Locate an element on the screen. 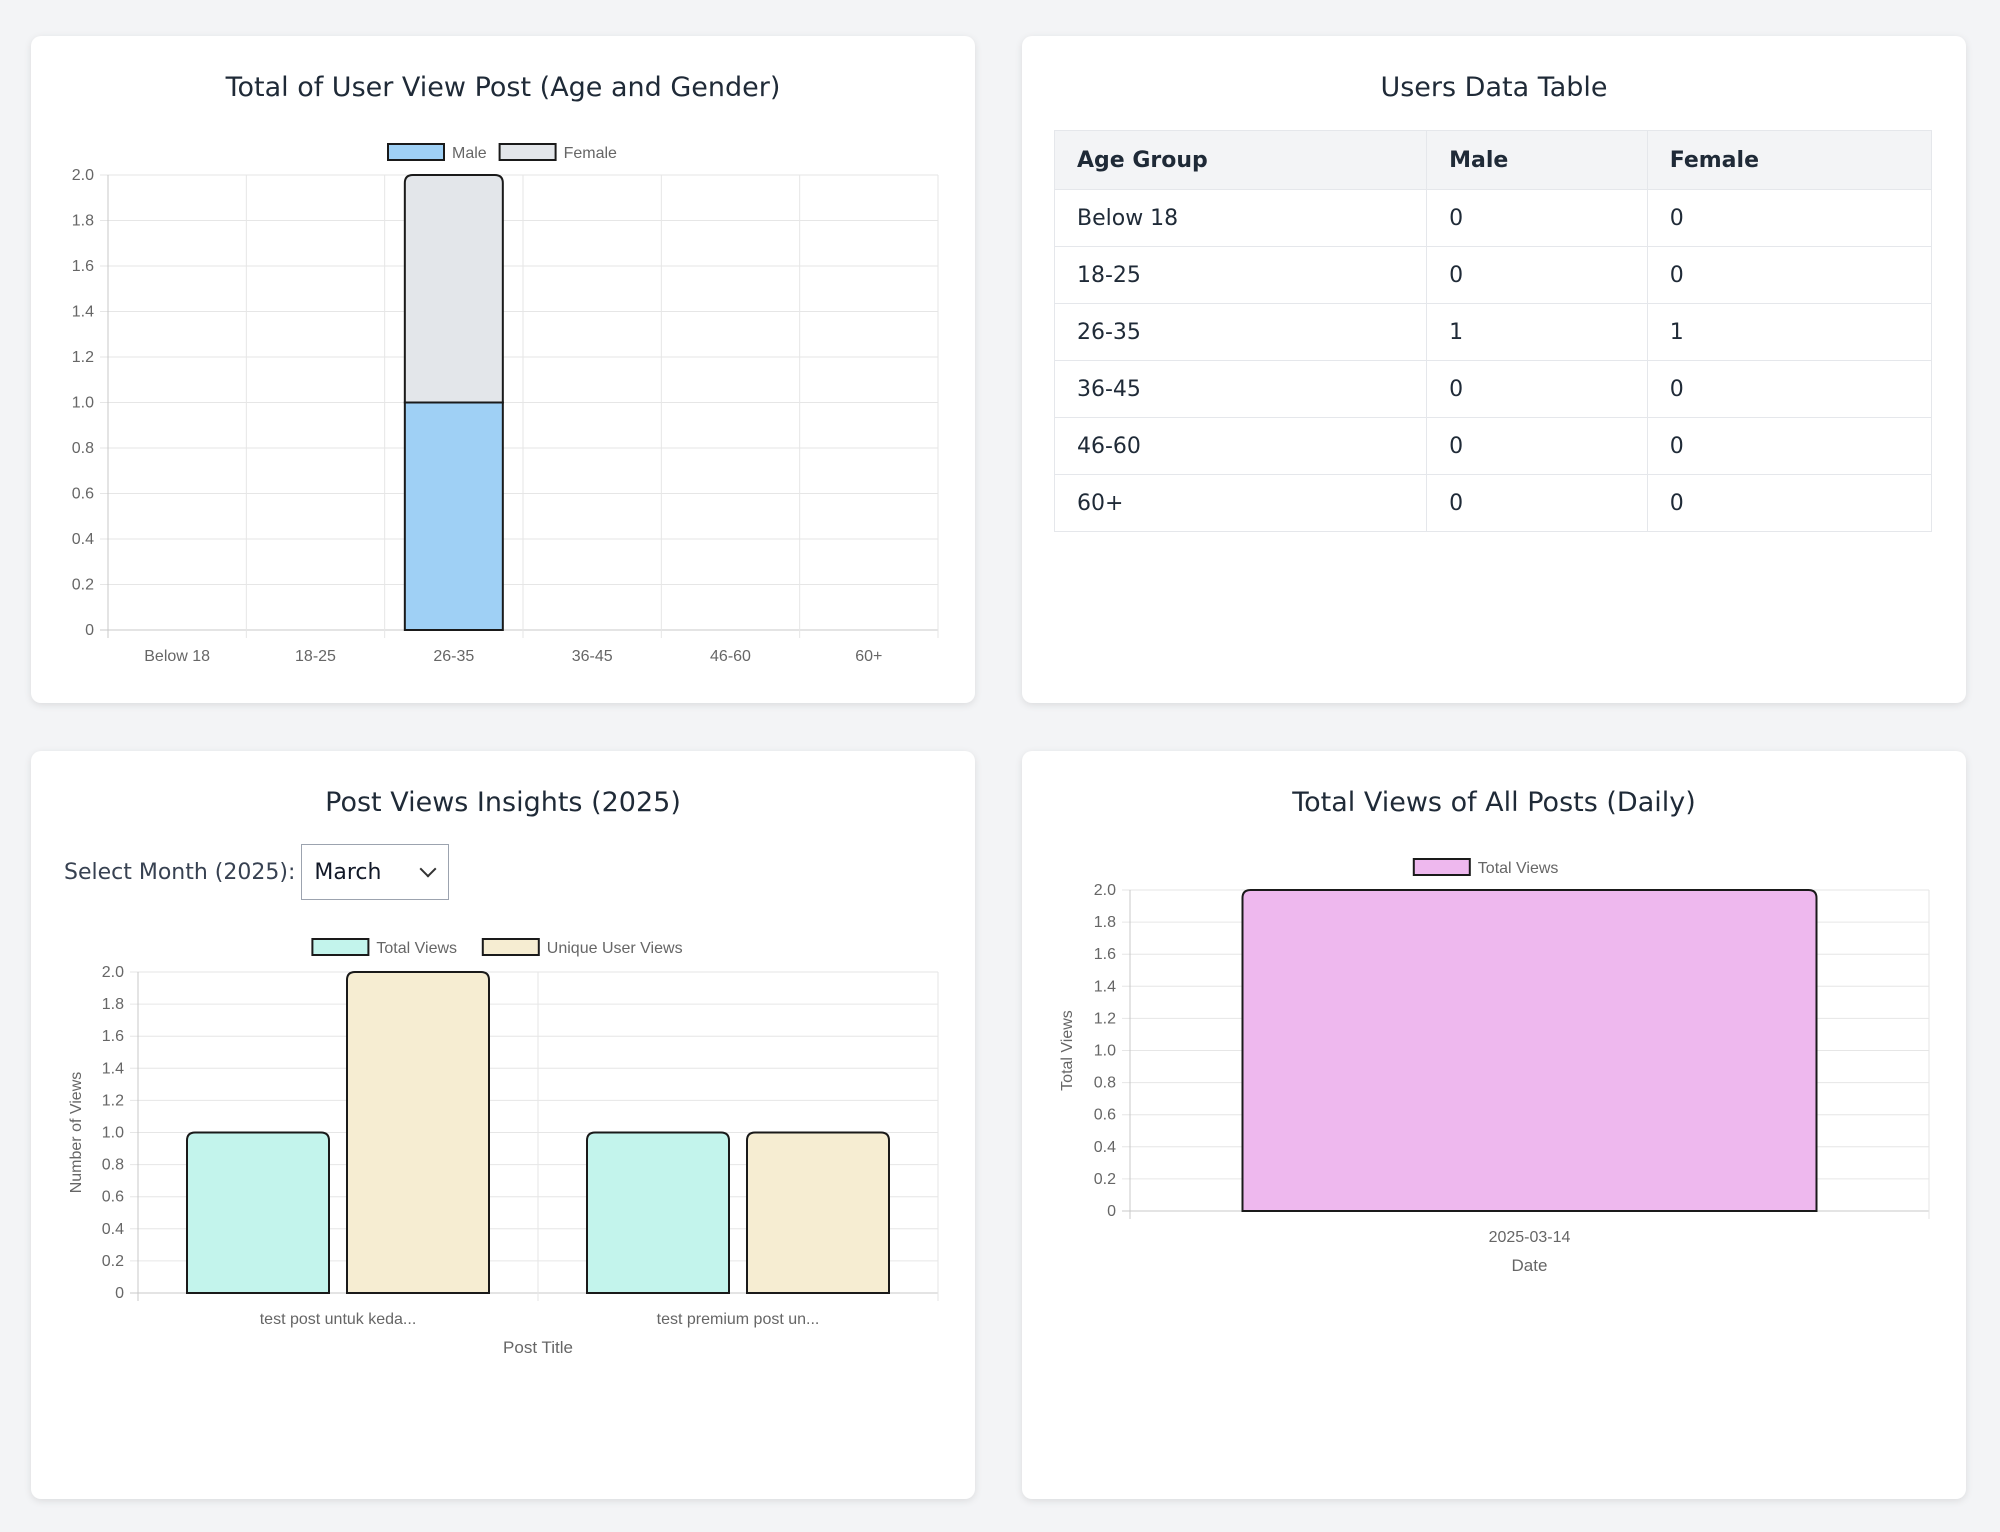  bar-male is located at coordinates (453, 516).